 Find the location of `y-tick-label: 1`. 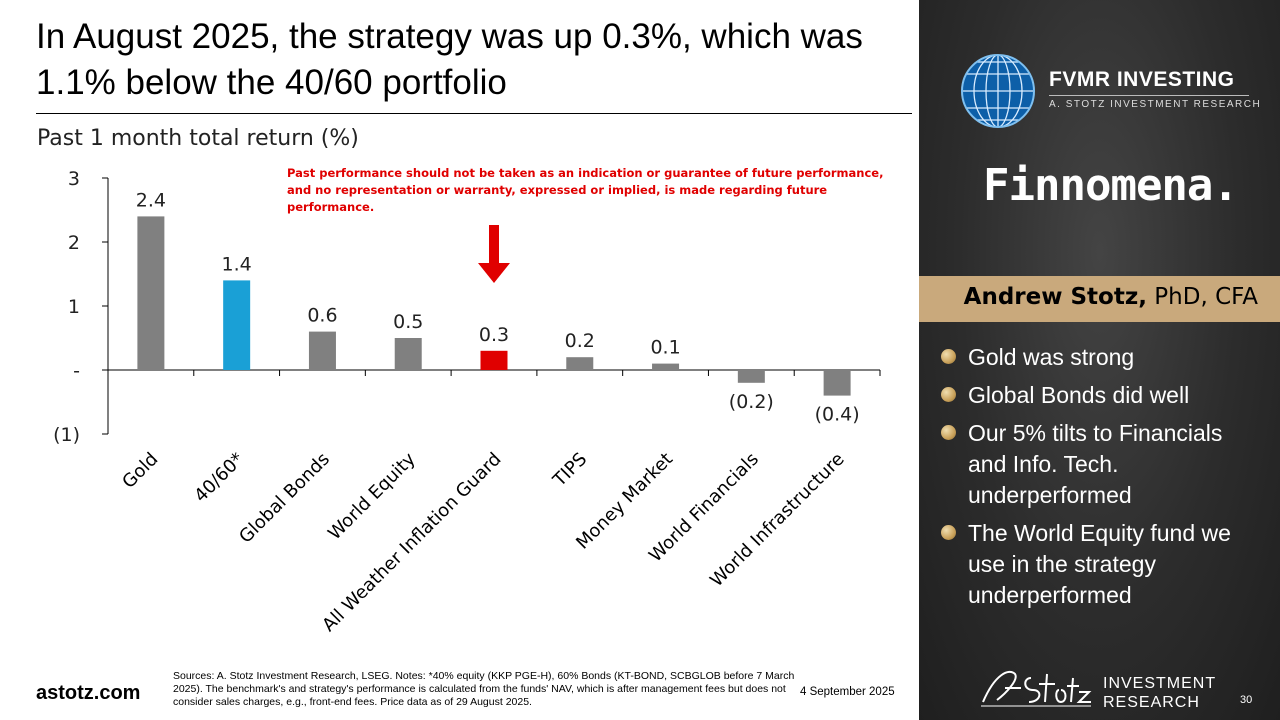

y-tick-label: 1 is located at coordinates (74, 307).